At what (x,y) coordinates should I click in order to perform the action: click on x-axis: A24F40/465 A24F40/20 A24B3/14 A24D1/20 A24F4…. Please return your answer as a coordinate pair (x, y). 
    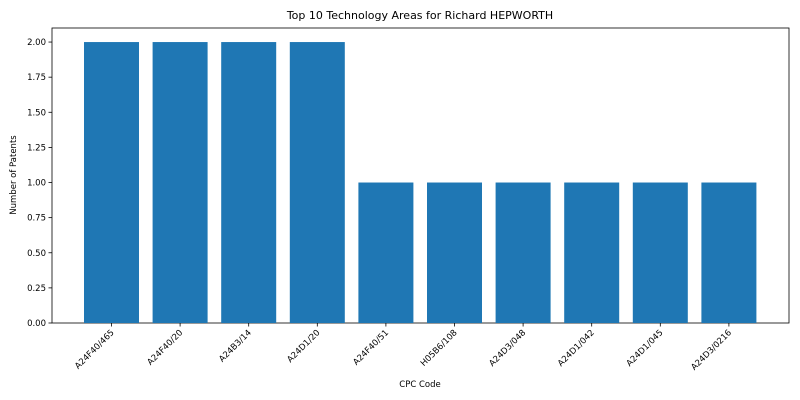
    Looking at the image, I should click on (403, 348).